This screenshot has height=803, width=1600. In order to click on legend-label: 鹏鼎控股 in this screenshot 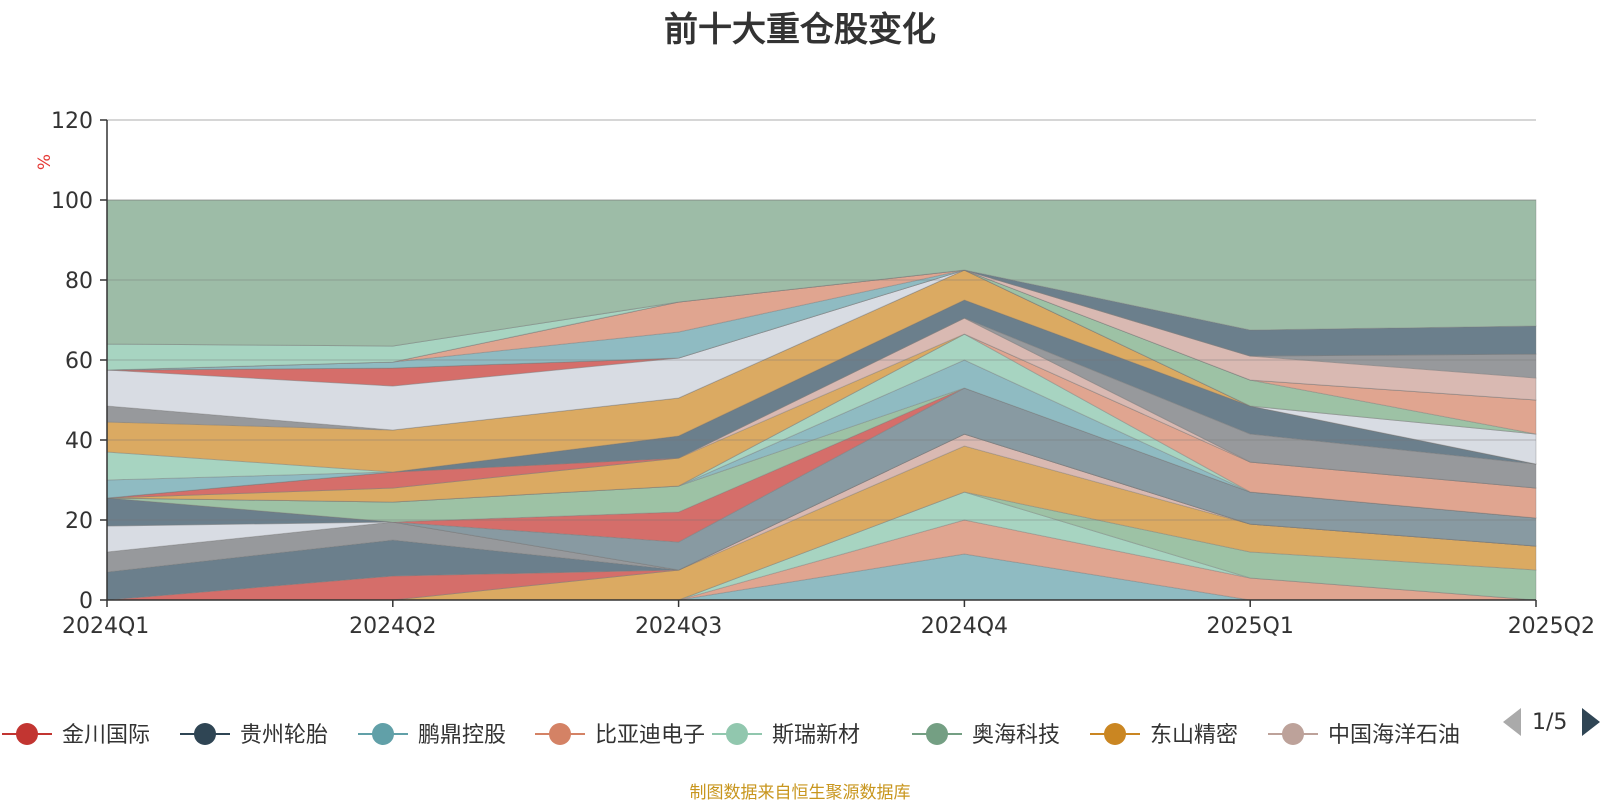, I will do `click(462, 735)`.